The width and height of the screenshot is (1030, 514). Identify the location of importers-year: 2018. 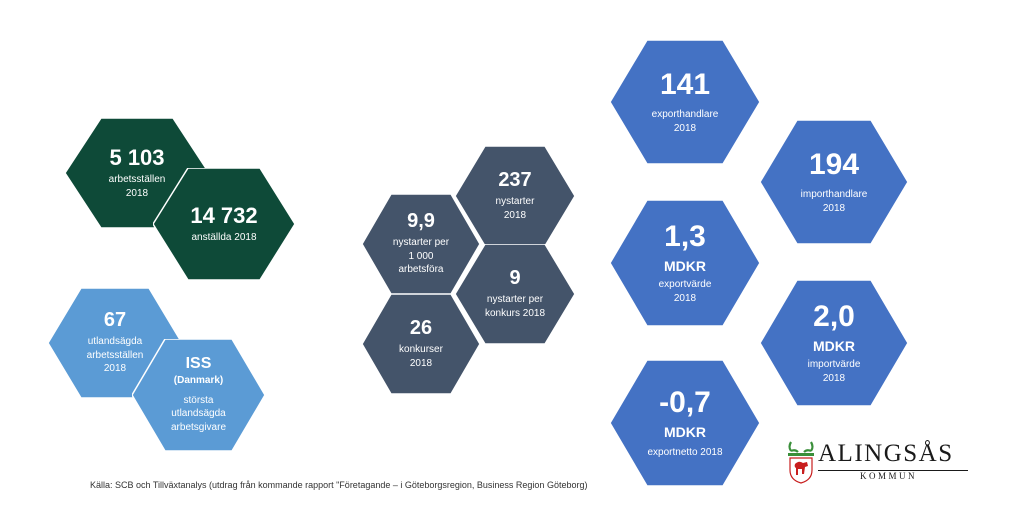
(834, 208).